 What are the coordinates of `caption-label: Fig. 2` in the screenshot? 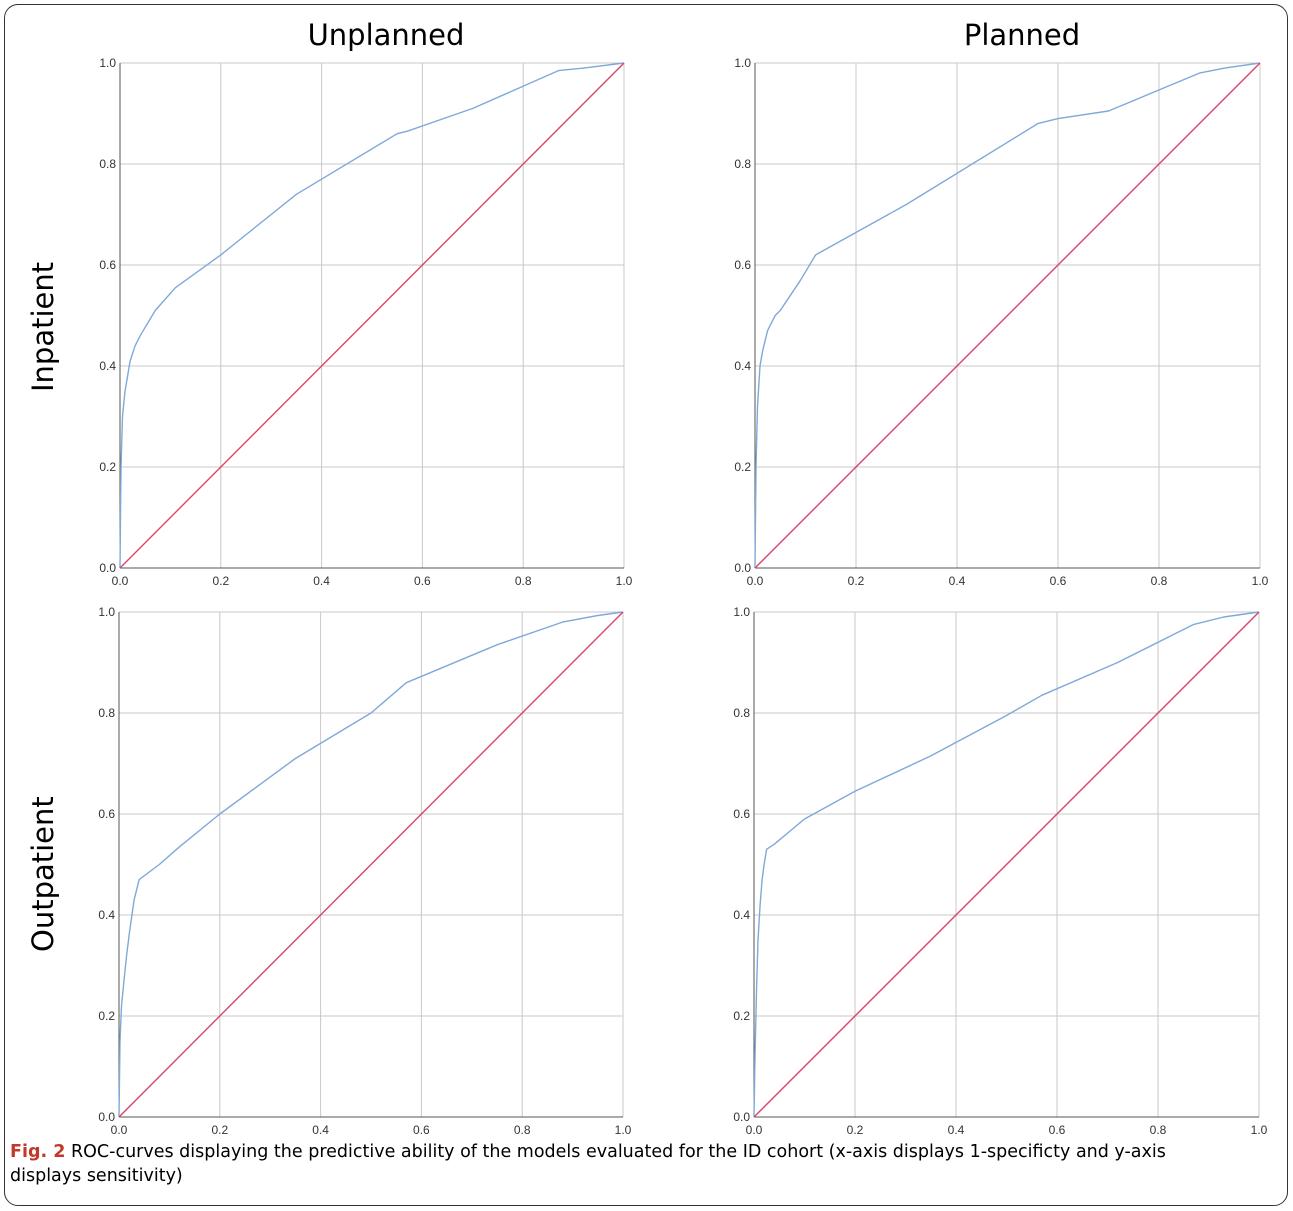 It's located at (38, 1152).